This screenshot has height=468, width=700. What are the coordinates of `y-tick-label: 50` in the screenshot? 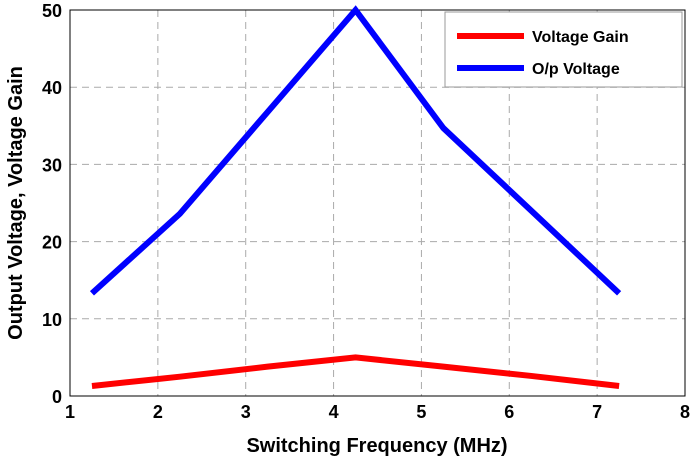 It's located at (52, 11).